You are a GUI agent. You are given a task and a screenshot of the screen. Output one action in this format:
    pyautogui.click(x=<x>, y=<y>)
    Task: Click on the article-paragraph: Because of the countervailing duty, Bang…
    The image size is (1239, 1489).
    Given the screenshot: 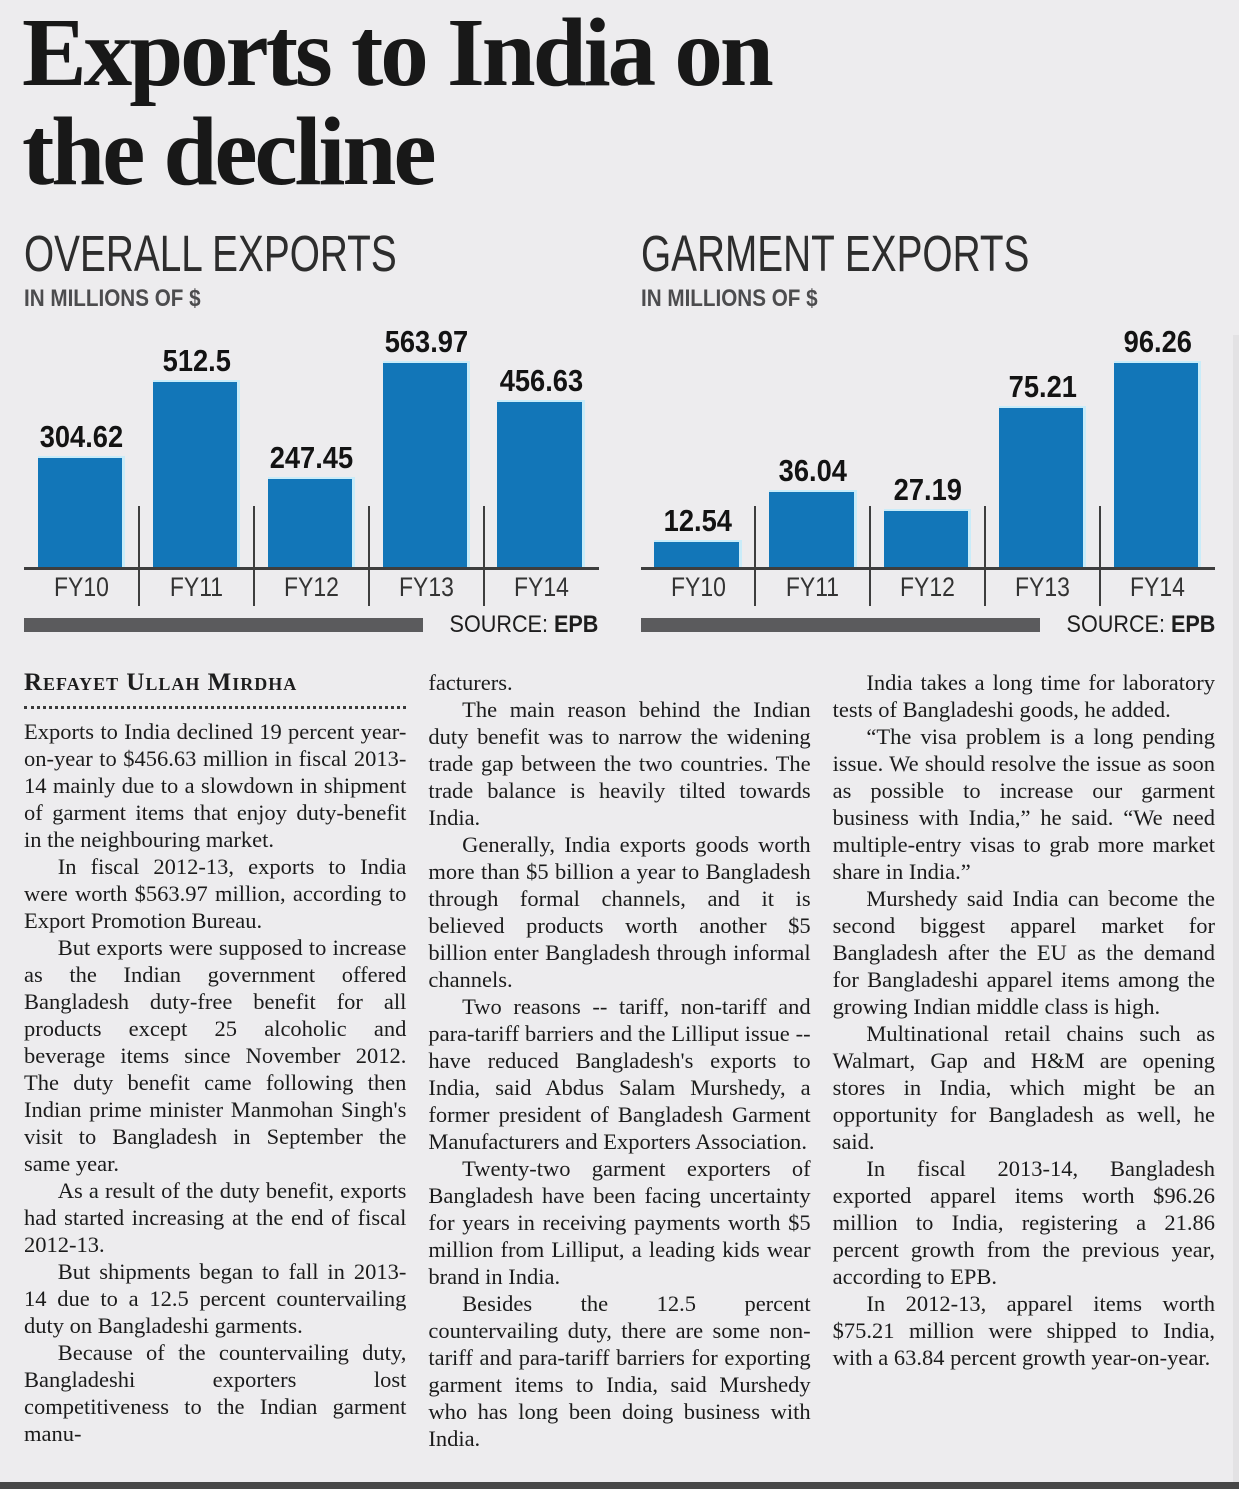 What is the action you would take?
    pyautogui.click(x=215, y=1392)
    